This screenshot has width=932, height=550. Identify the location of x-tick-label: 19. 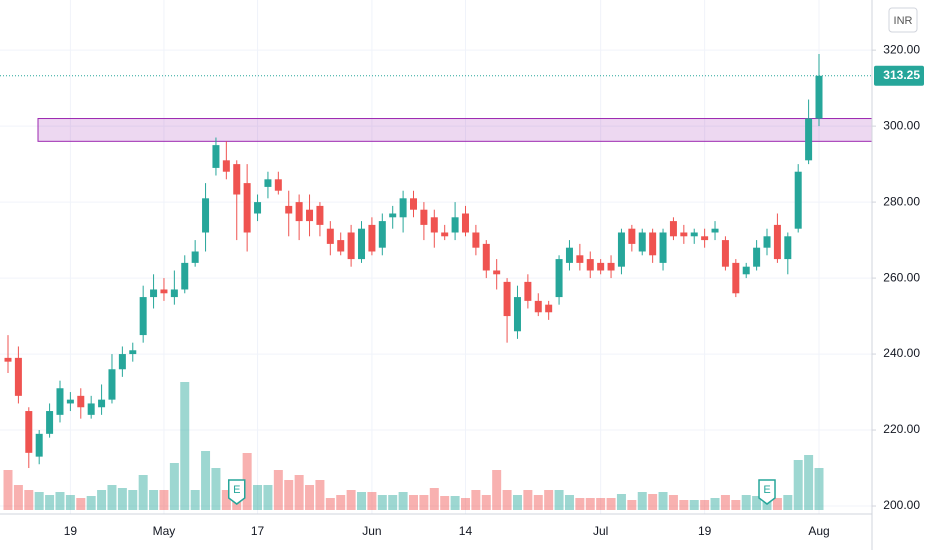
(71, 531).